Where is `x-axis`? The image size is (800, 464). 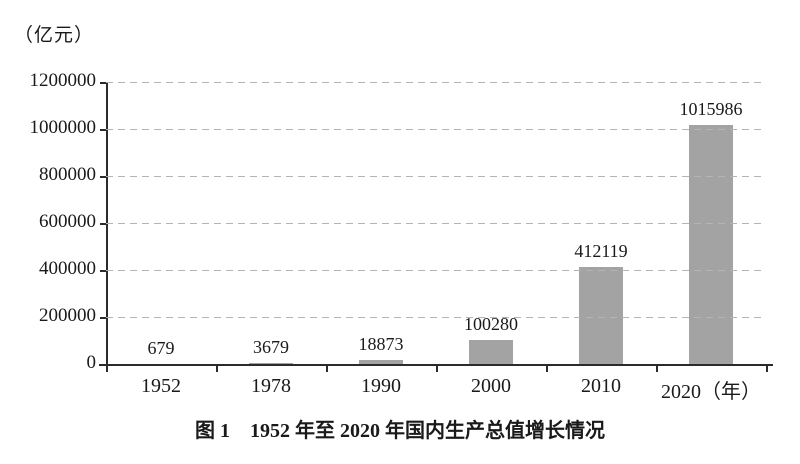 x-axis is located at coordinates (436, 365).